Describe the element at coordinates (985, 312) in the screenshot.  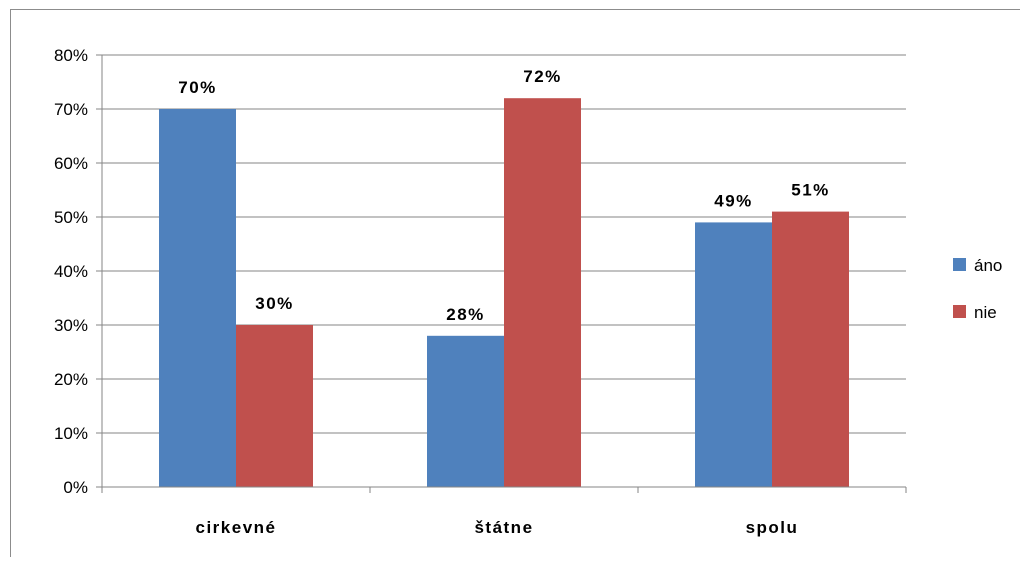
I see `legend-label: nie` at that location.